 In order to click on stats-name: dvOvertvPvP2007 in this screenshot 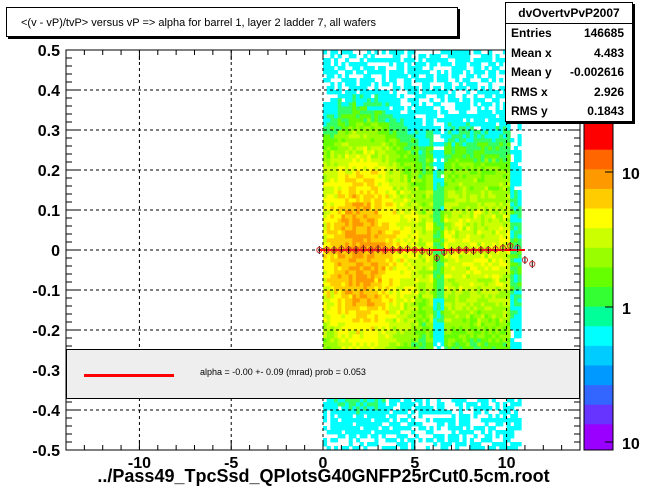, I will do `click(569, 13)`.